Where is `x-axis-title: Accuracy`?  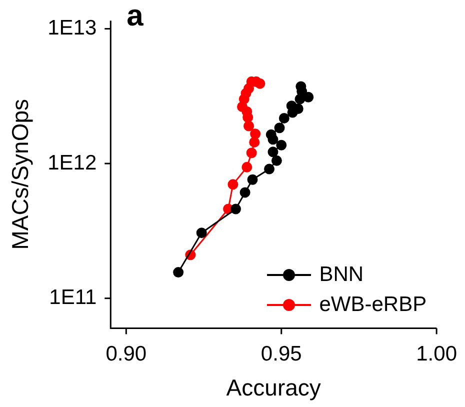 x-axis-title: Accuracy is located at coordinates (274, 387).